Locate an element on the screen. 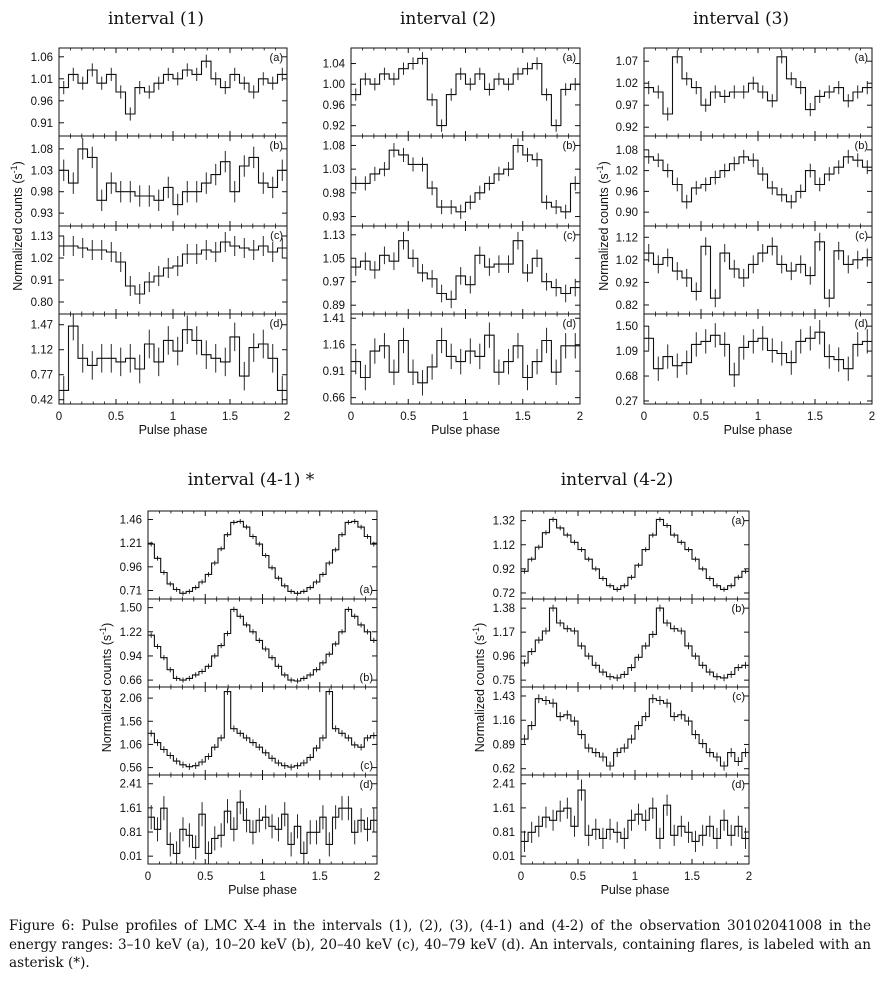  y-tick-label: 1.03 is located at coordinates (334, 170).